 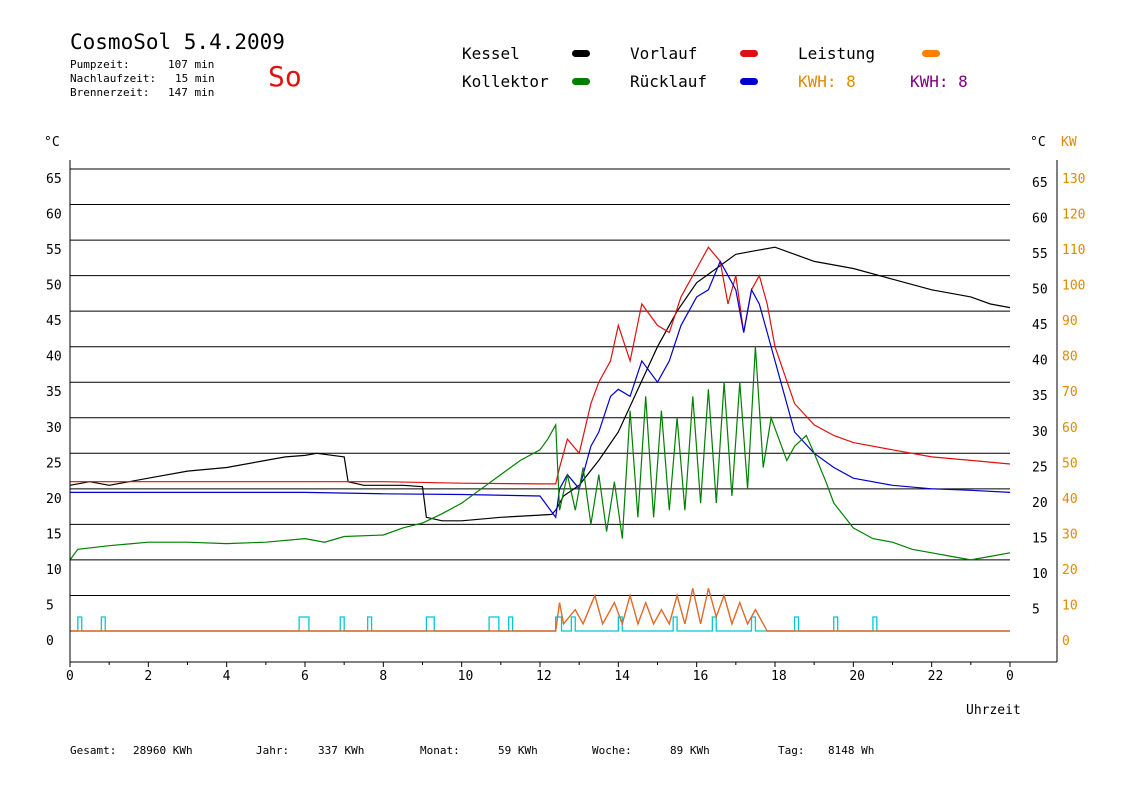 What do you see at coordinates (305, 676) in the screenshot?
I see `x-tick-3: 6` at bounding box center [305, 676].